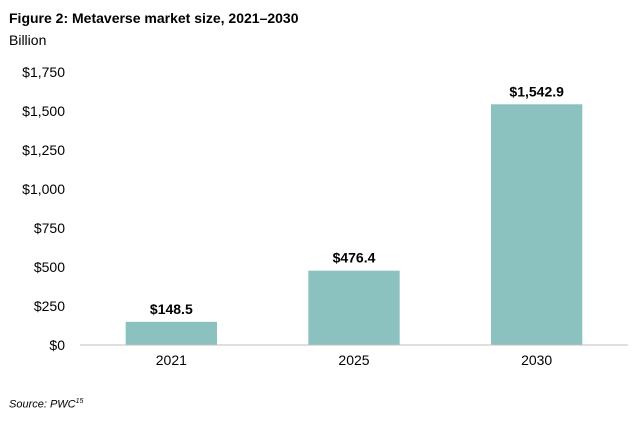 The image size is (641, 422). Describe the element at coordinates (171, 309) in the screenshot. I see `data-label: $148.5` at that location.